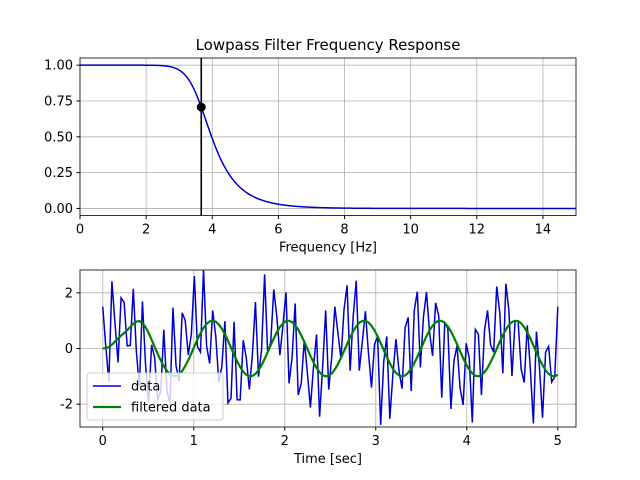  What do you see at coordinates (145, 387) in the screenshot?
I see `legend-label: data` at bounding box center [145, 387].